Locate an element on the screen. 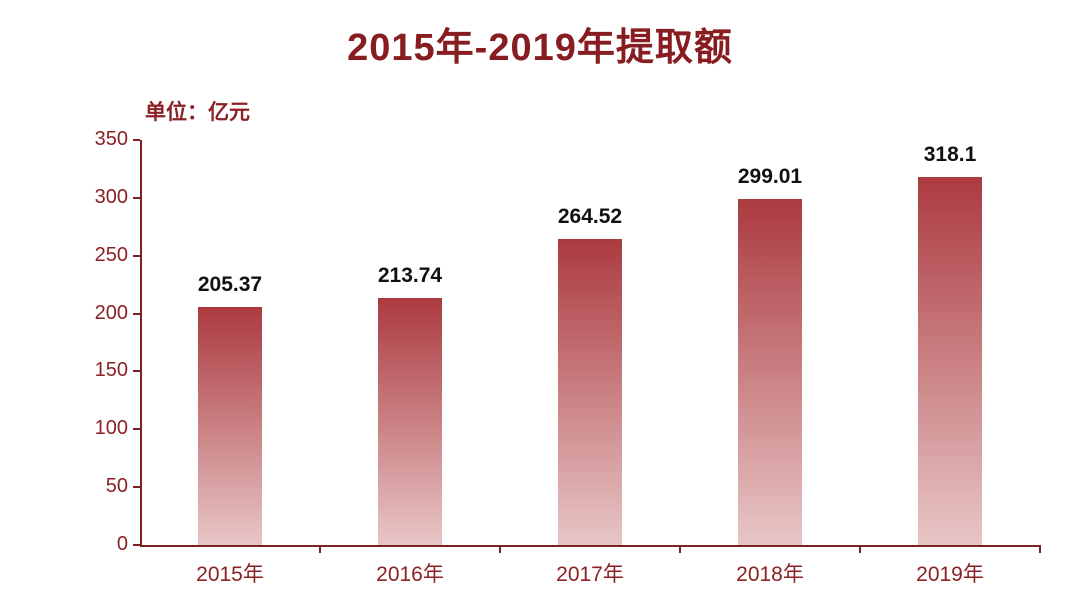  y-tick-label: 250 is located at coordinates (111, 254).